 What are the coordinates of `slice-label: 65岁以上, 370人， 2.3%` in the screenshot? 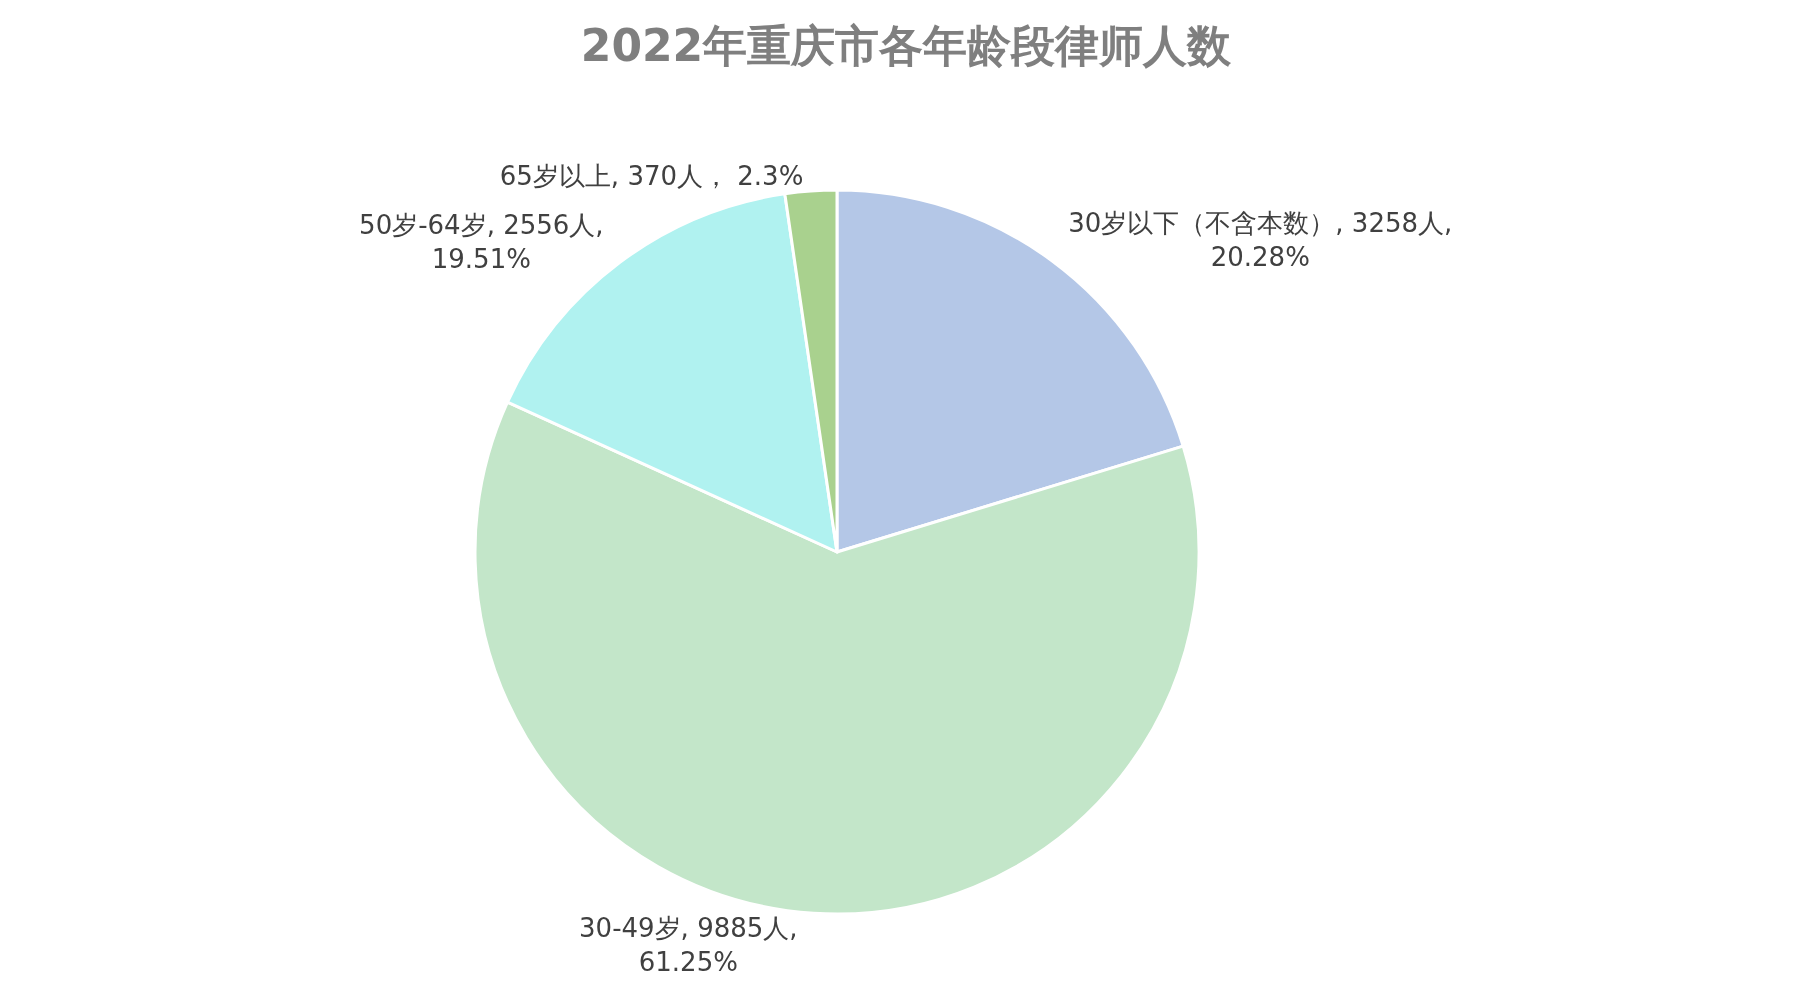 It's located at (651, 176).